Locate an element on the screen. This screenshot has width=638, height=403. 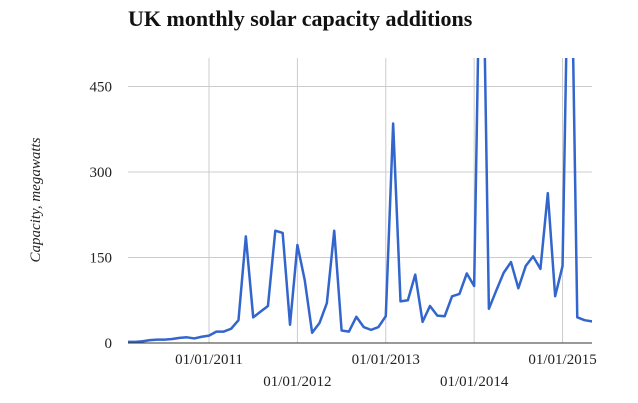
x-tick-label: 01/01/2013 is located at coordinates (386, 360).